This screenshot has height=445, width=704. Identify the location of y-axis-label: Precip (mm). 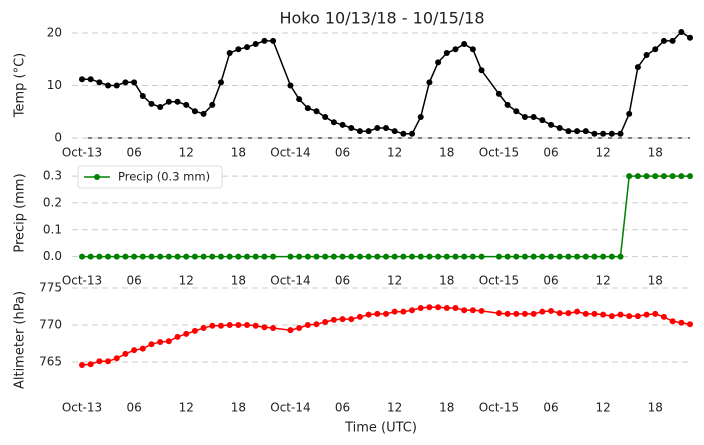
(20, 212).